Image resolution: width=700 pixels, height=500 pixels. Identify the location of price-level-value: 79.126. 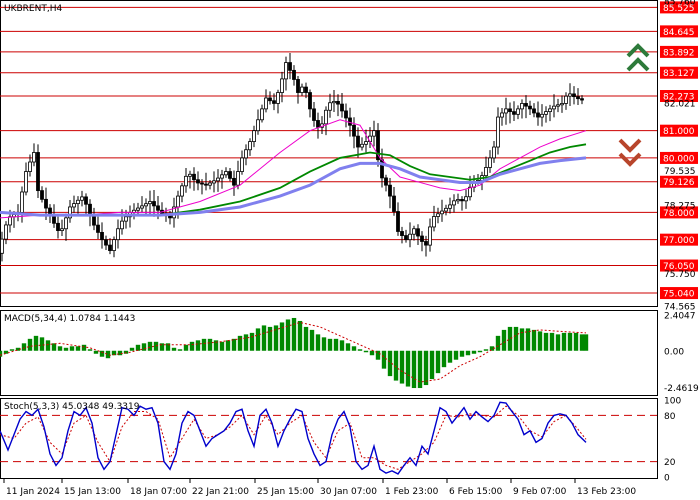
(679, 183).